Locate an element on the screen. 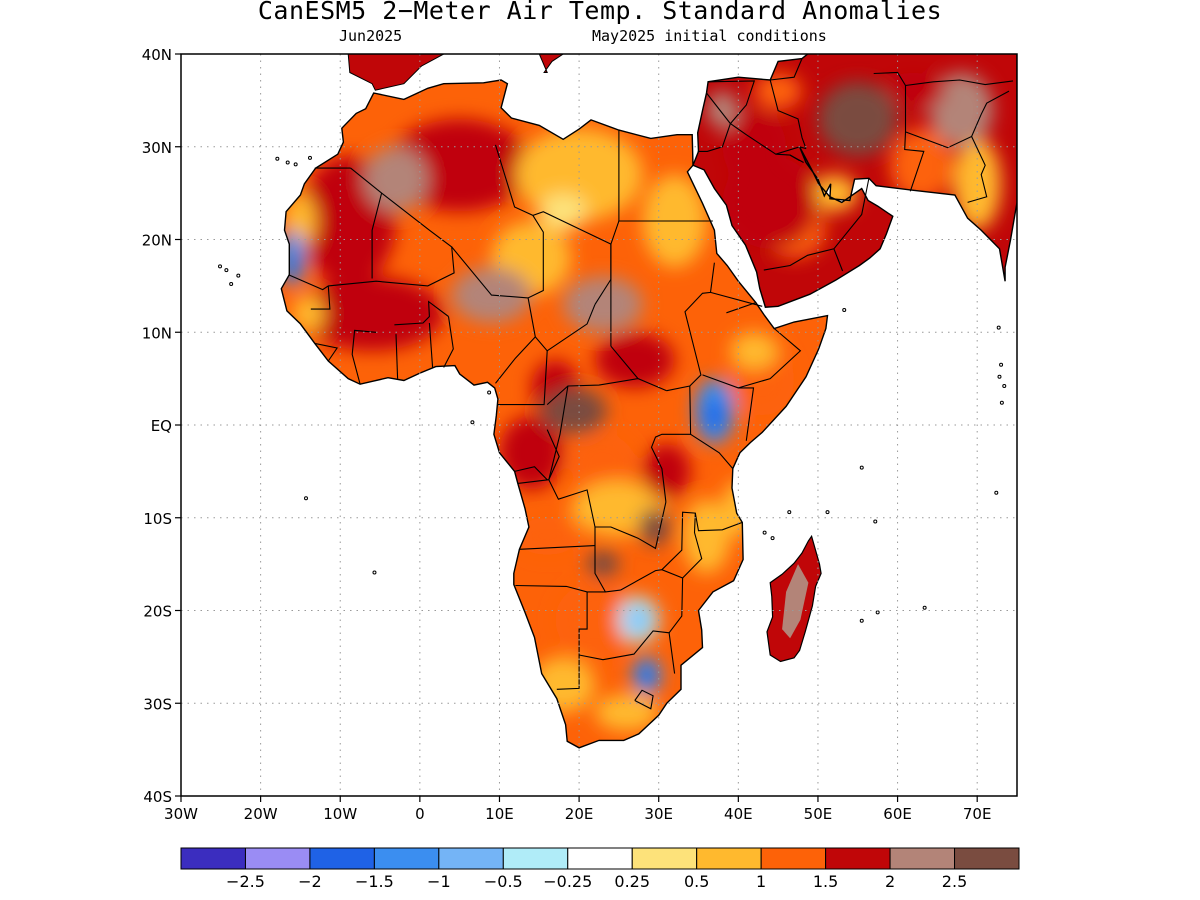  lon-tick-label: 0 is located at coordinates (420, 814).